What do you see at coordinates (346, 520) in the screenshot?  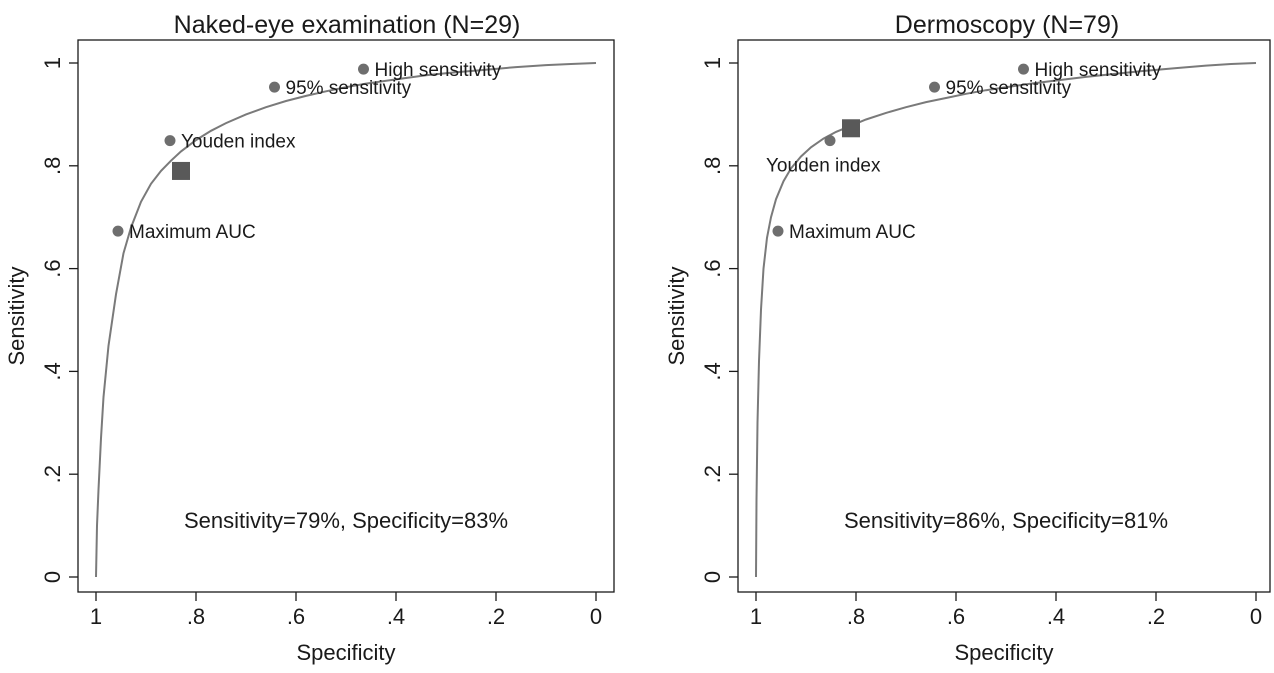 I see `performance-annotation: Sensitivity=79%, Specificity=83%` at bounding box center [346, 520].